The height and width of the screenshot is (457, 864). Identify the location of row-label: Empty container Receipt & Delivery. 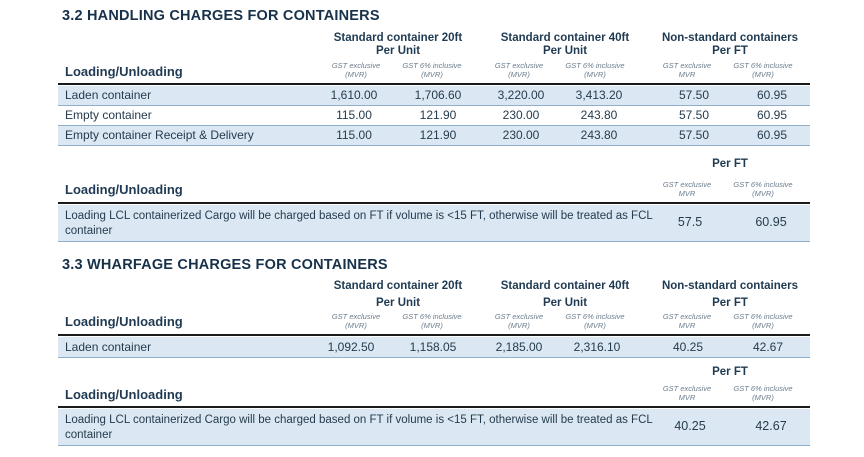
(159, 135).